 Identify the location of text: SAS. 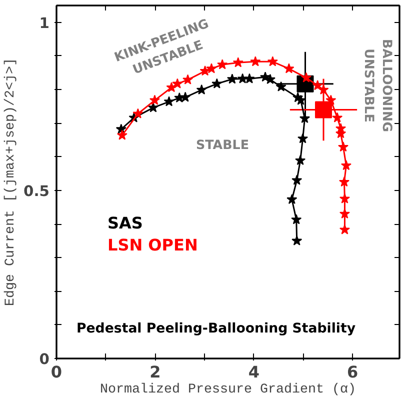
(125, 223).